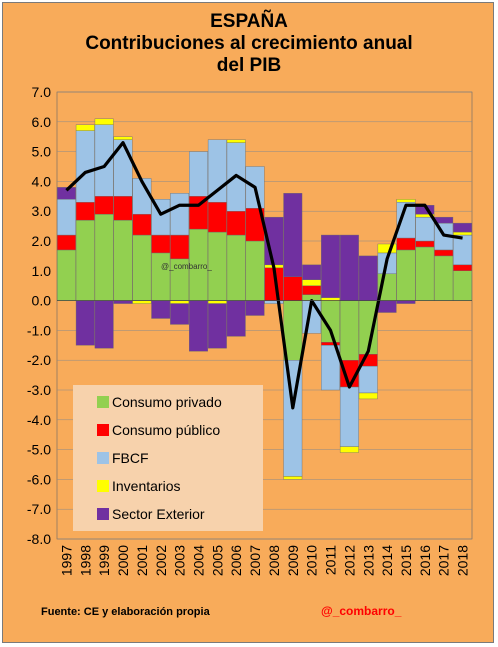 This screenshot has width=498, height=647. I want to click on legend-item-sector_exterior: Sector Exterior, so click(151, 514).